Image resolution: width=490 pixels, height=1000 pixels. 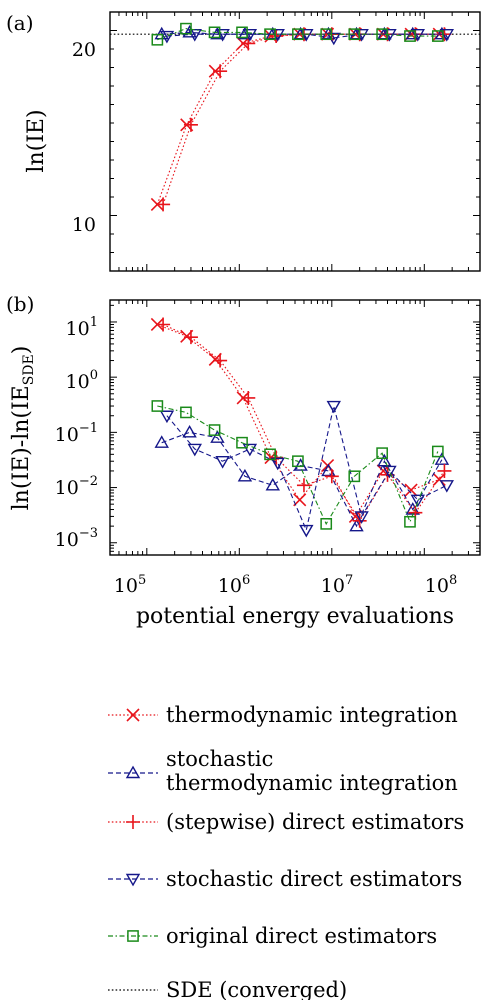 What do you see at coordinates (312, 783) in the screenshot?
I see `legend-label-line: thermodynamic integration` at bounding box center [312, 783].